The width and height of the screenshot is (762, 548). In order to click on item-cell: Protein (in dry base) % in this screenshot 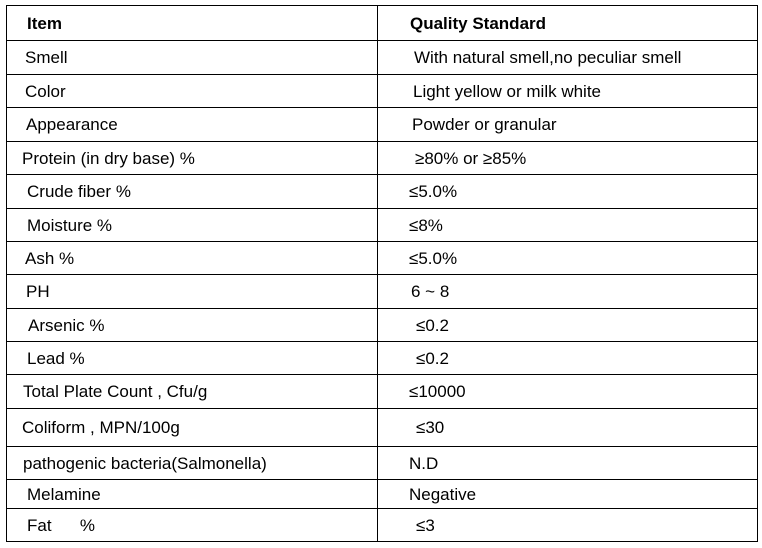, I will do `click(192, 158)`.